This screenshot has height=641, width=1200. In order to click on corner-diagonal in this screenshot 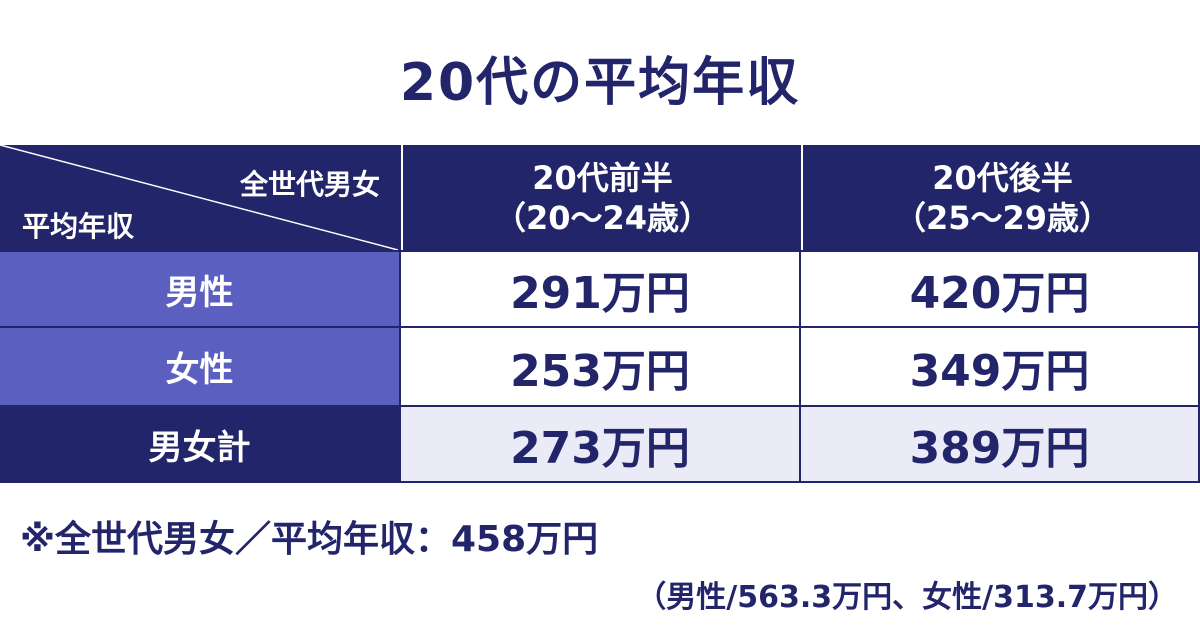, I will do `click(199, 197)`.